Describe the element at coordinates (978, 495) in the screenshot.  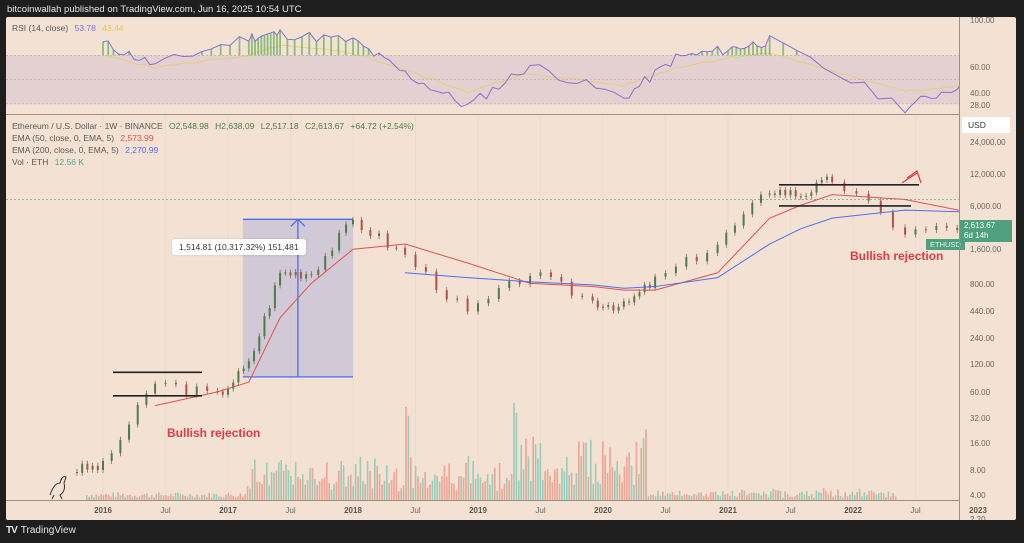
I see `price-tick: 4.00` at that location.